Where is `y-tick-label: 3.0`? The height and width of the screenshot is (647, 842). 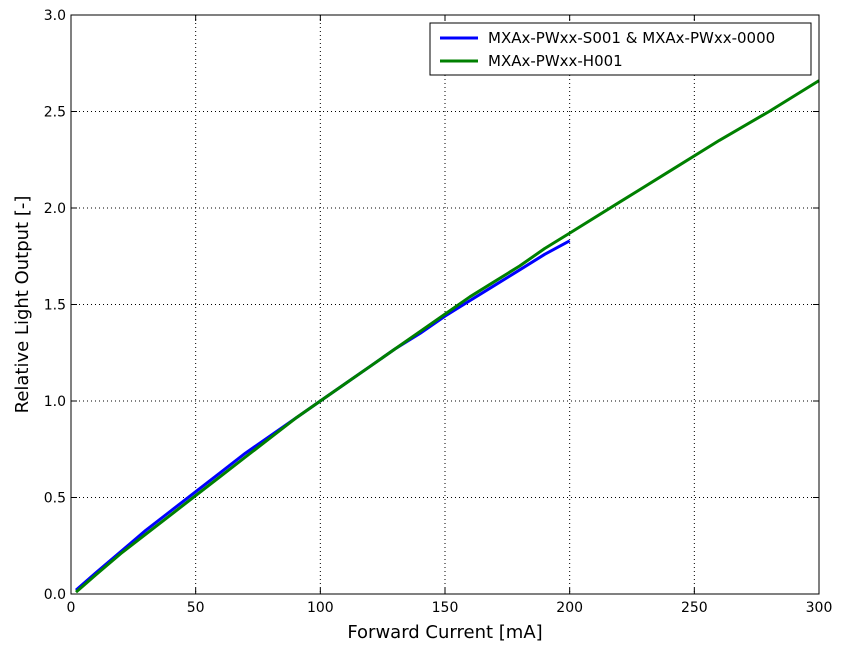
y-tick-label: 3.0 is located at coordinates (55, 16).